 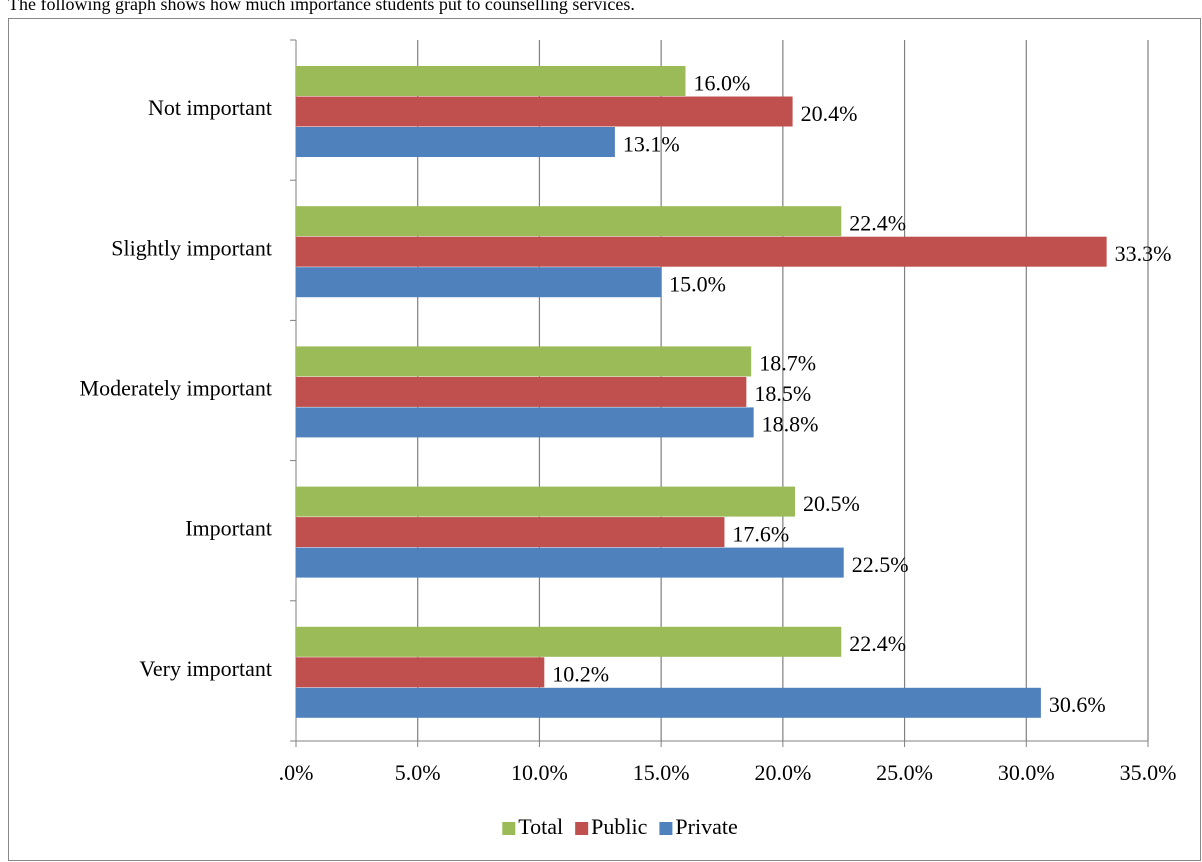 I want to click on legend-label: Total, so click(x=540, y=826).